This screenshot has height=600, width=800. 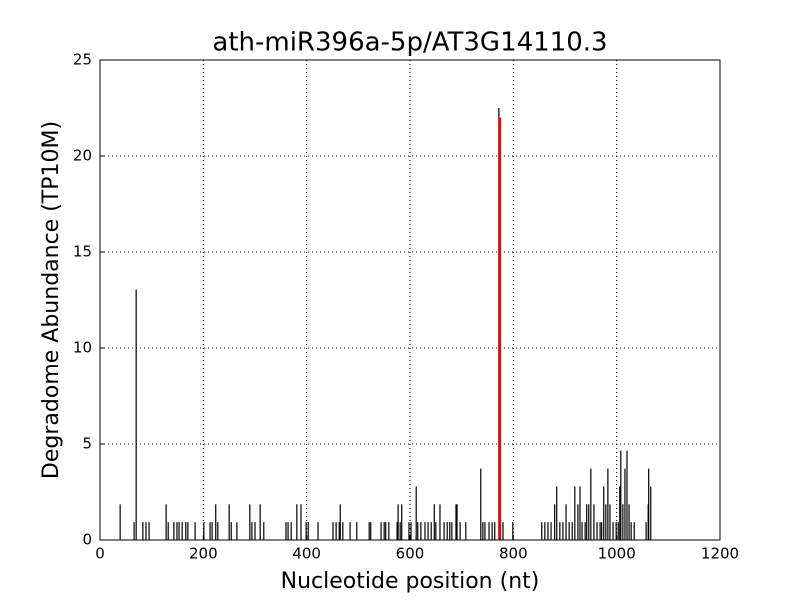 What do you see at coordinates (82, 348) in the screenshot?
I see `y-tick-label: 10` at bounding box center [82, 348].